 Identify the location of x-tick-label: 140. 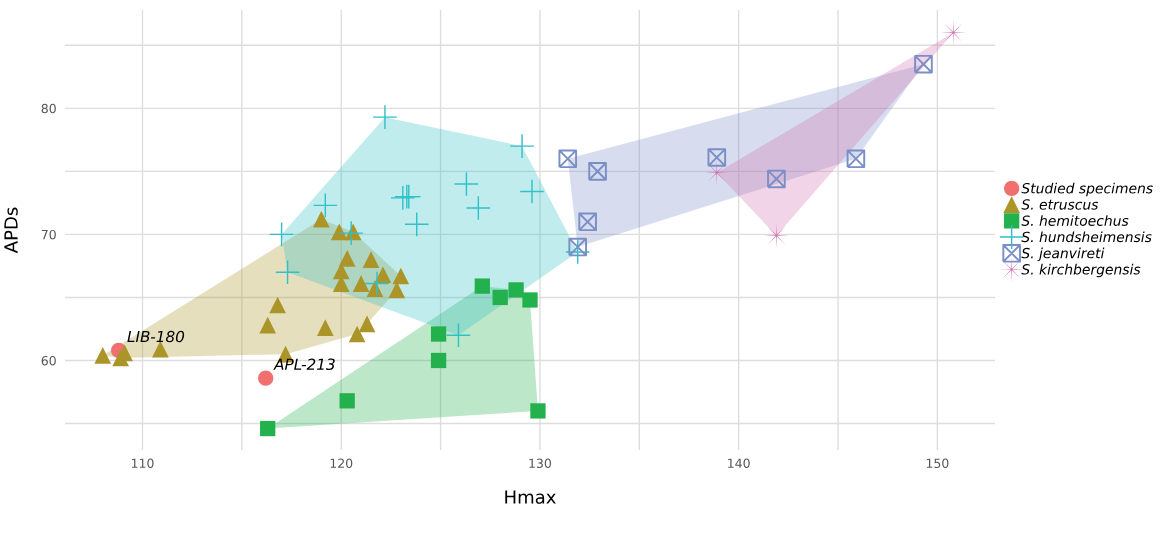
(739, 463).